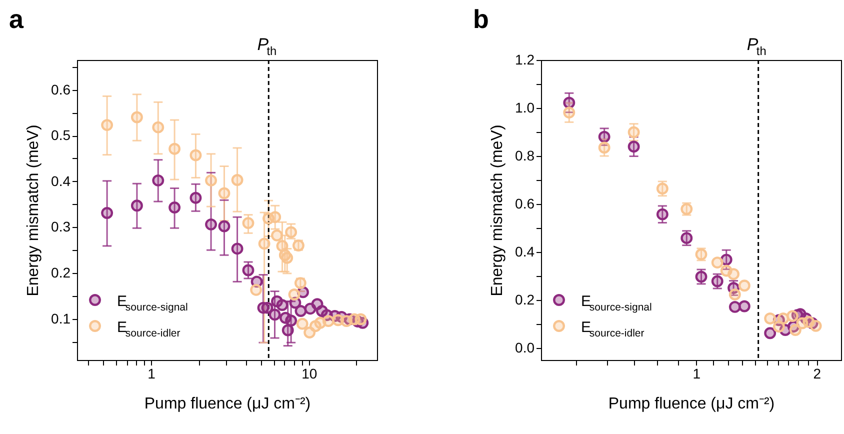 The height and width of the screenshot is (434, 844). I want to click on y-tick-label: 0.0, so click(525, 348).